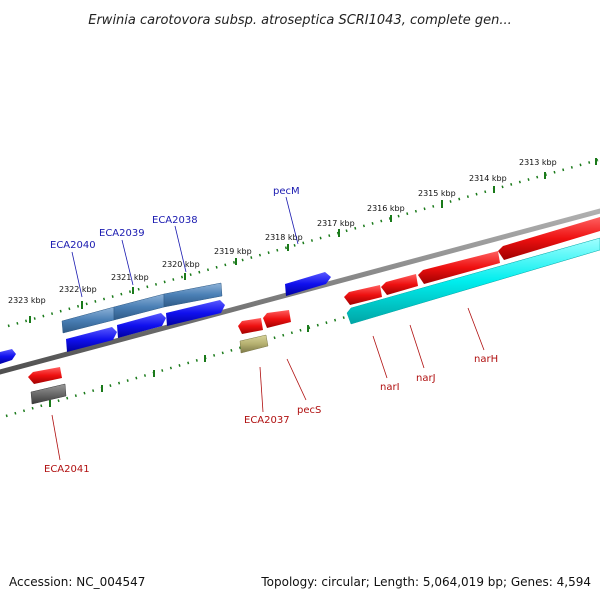 The width and height of the screenshot is (600, 600). Describe the element at coordinates (122, 233) in the screenshot. I see `gene-label-ECA2039: ECA2039` at that location.